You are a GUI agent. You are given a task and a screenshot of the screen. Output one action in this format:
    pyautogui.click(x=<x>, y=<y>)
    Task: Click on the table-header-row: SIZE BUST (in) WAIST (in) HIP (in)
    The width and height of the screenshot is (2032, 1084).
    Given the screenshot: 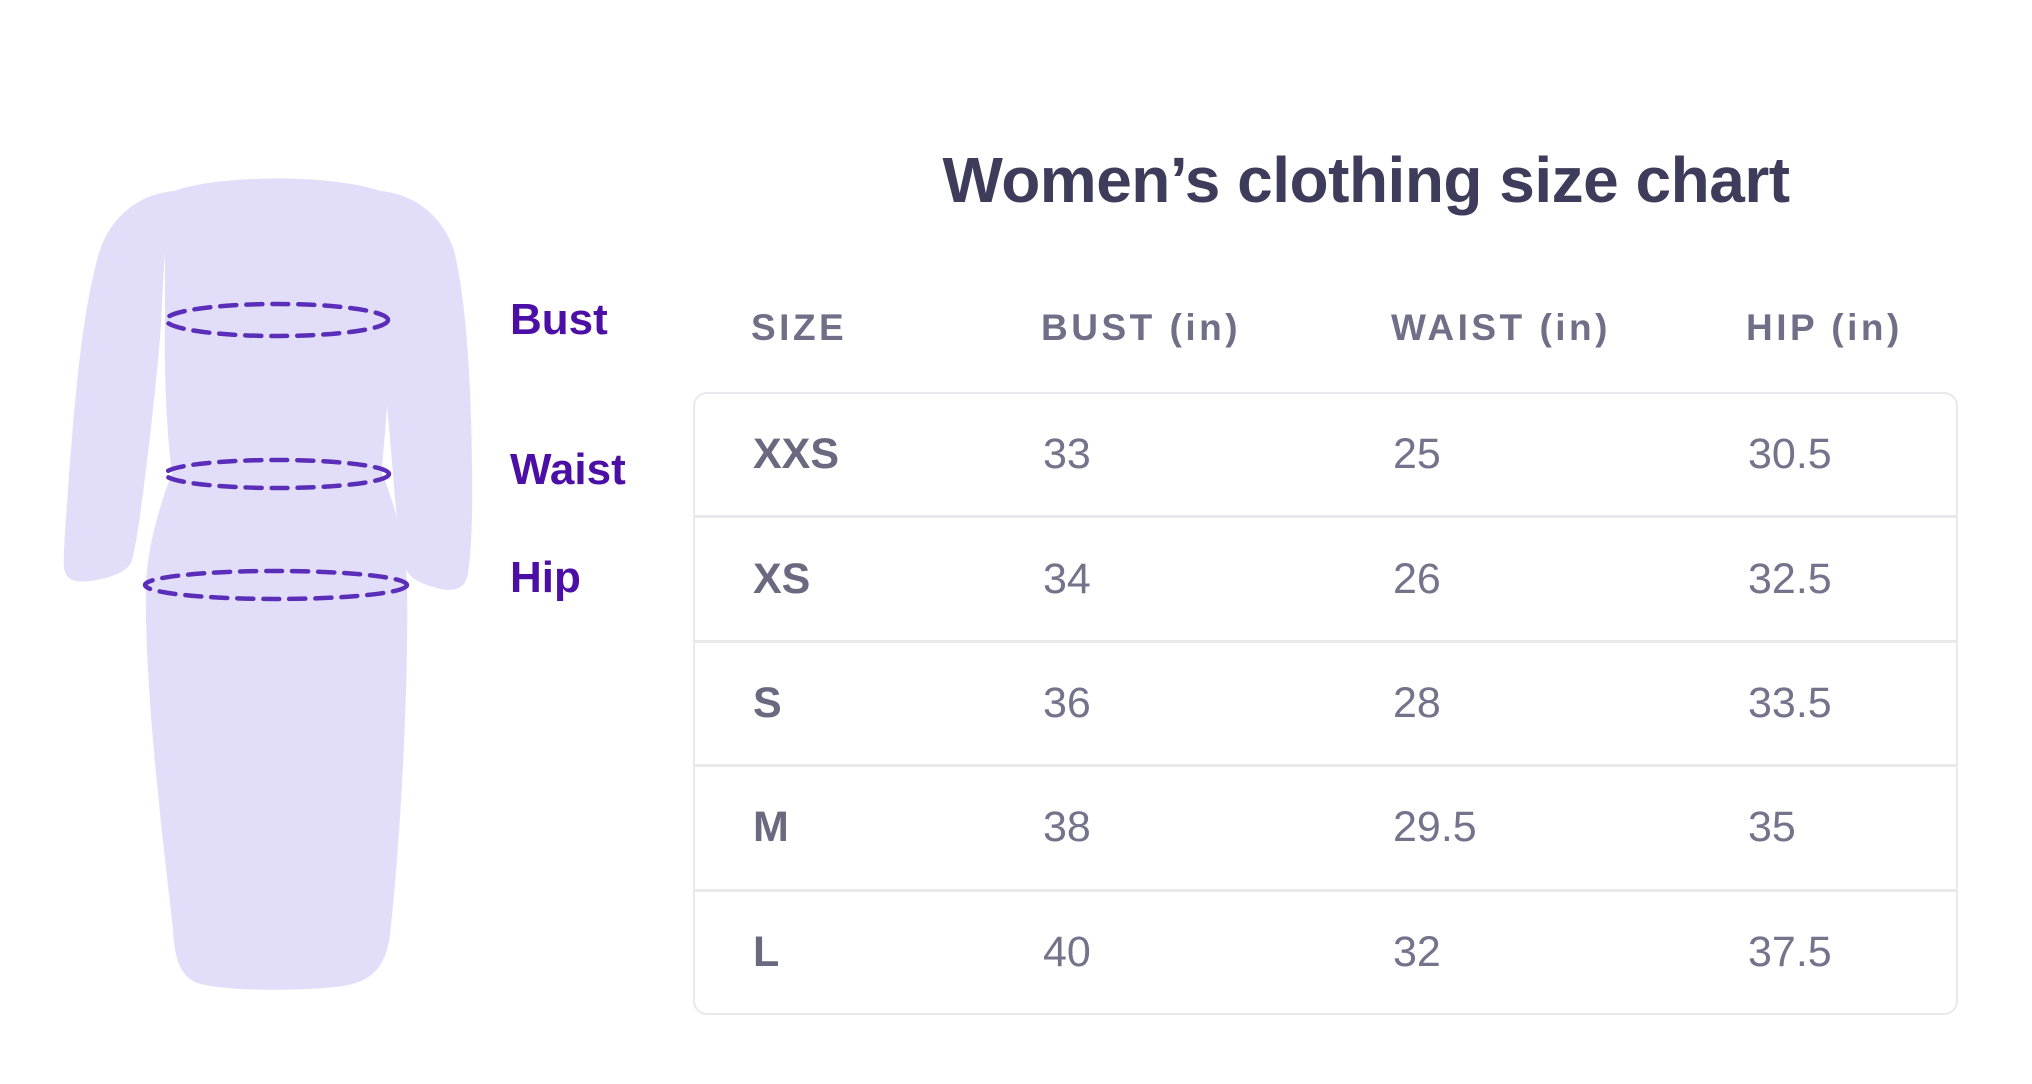 What is the action you would take?
    pyautogui.click(x=1325, y=328)
    